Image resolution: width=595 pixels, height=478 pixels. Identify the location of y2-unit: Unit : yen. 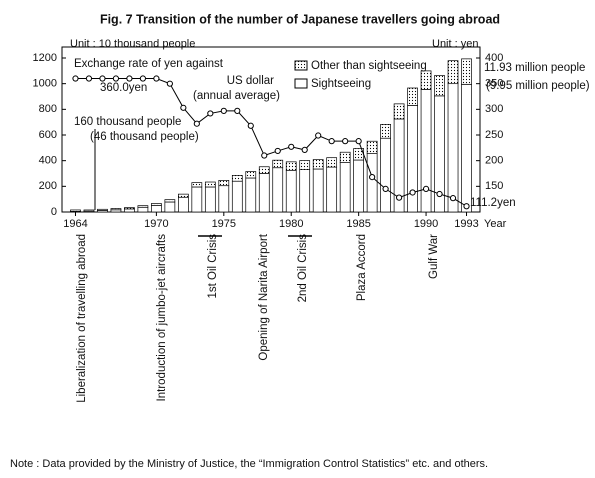
(455, 44).